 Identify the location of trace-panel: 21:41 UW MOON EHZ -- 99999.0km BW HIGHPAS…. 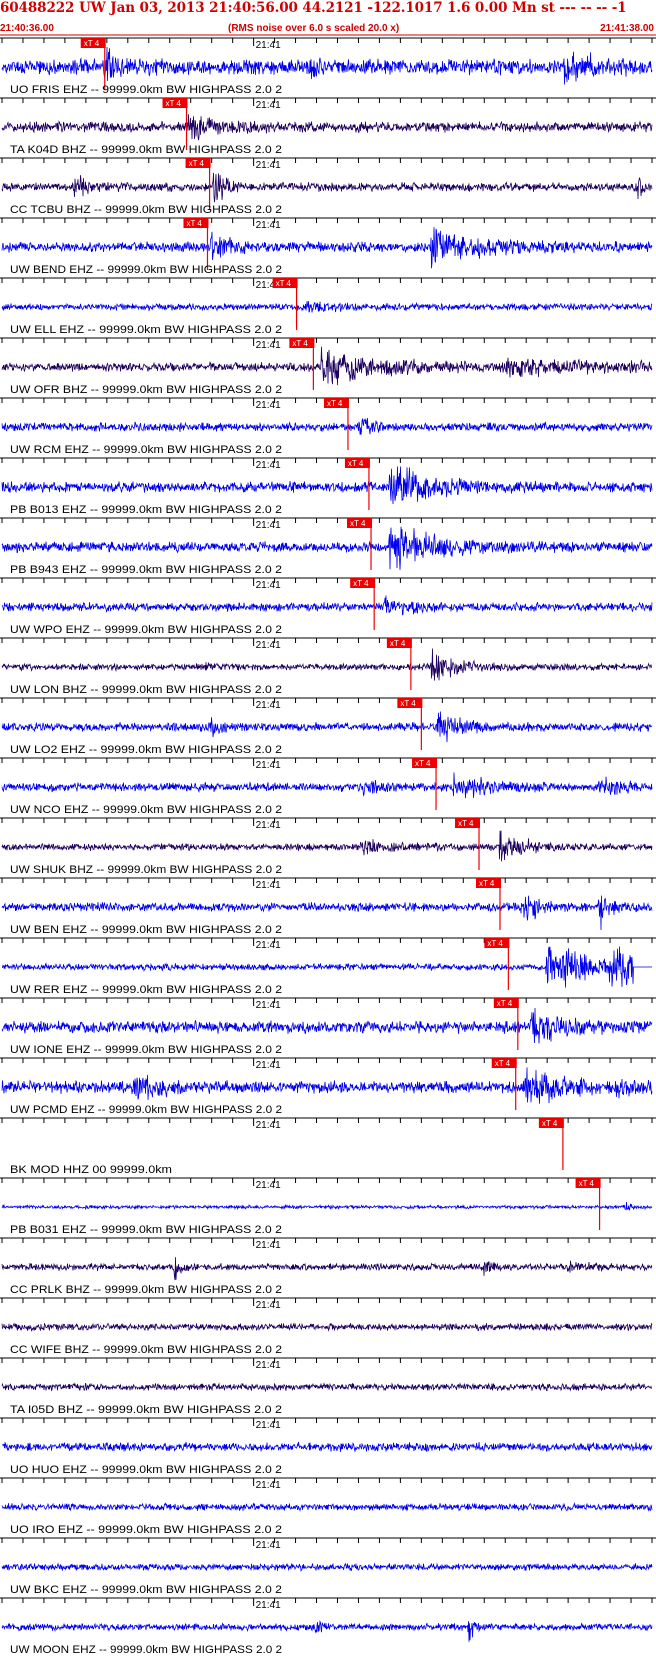
(328, 1626).